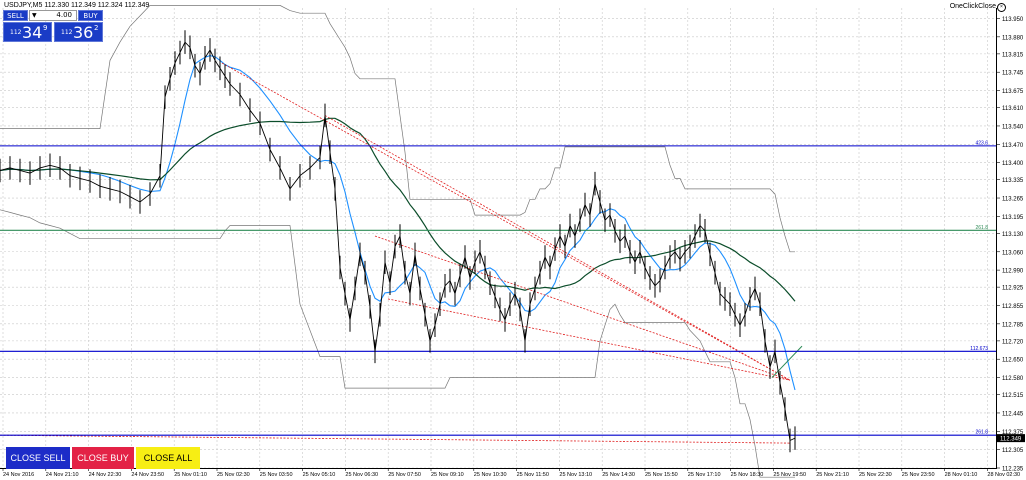  What do you see at coordinates (575, 475) in the screenshot?
I see `x-tick-label: 25 Nov 13:10` at bounding box center [575, 475].